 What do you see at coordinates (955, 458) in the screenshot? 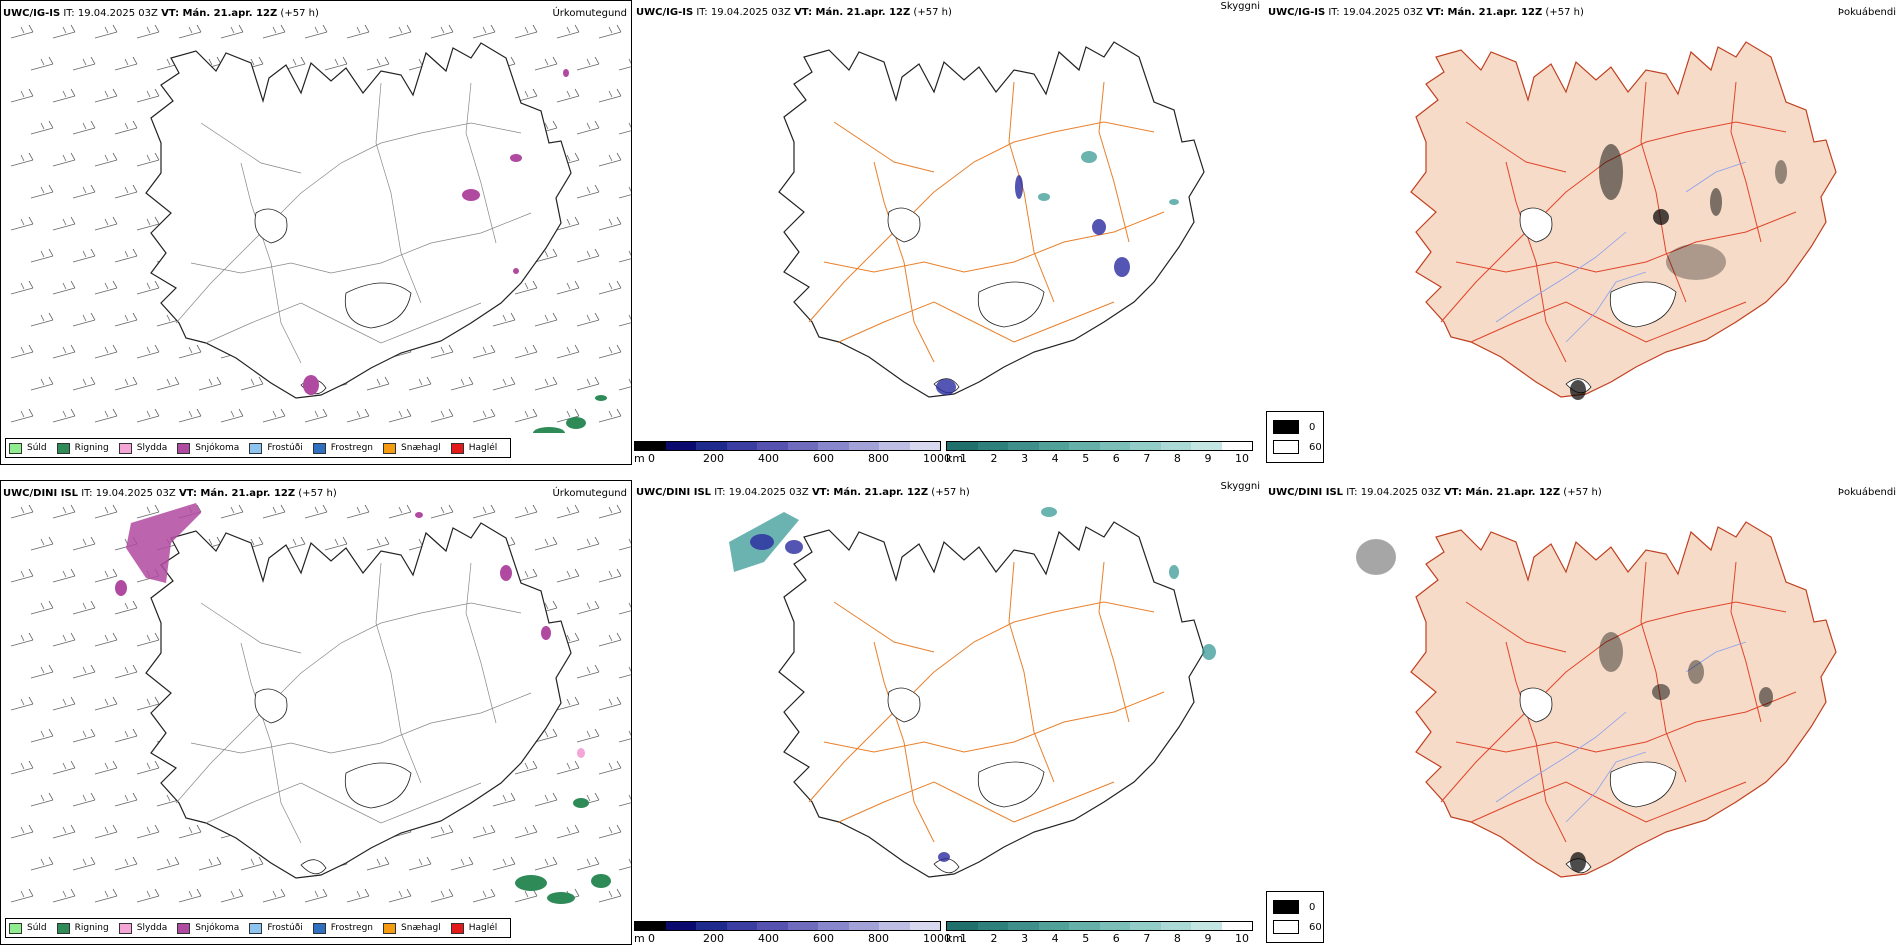
I see `colorbar-unit: km` at bounding box center [955, 458].